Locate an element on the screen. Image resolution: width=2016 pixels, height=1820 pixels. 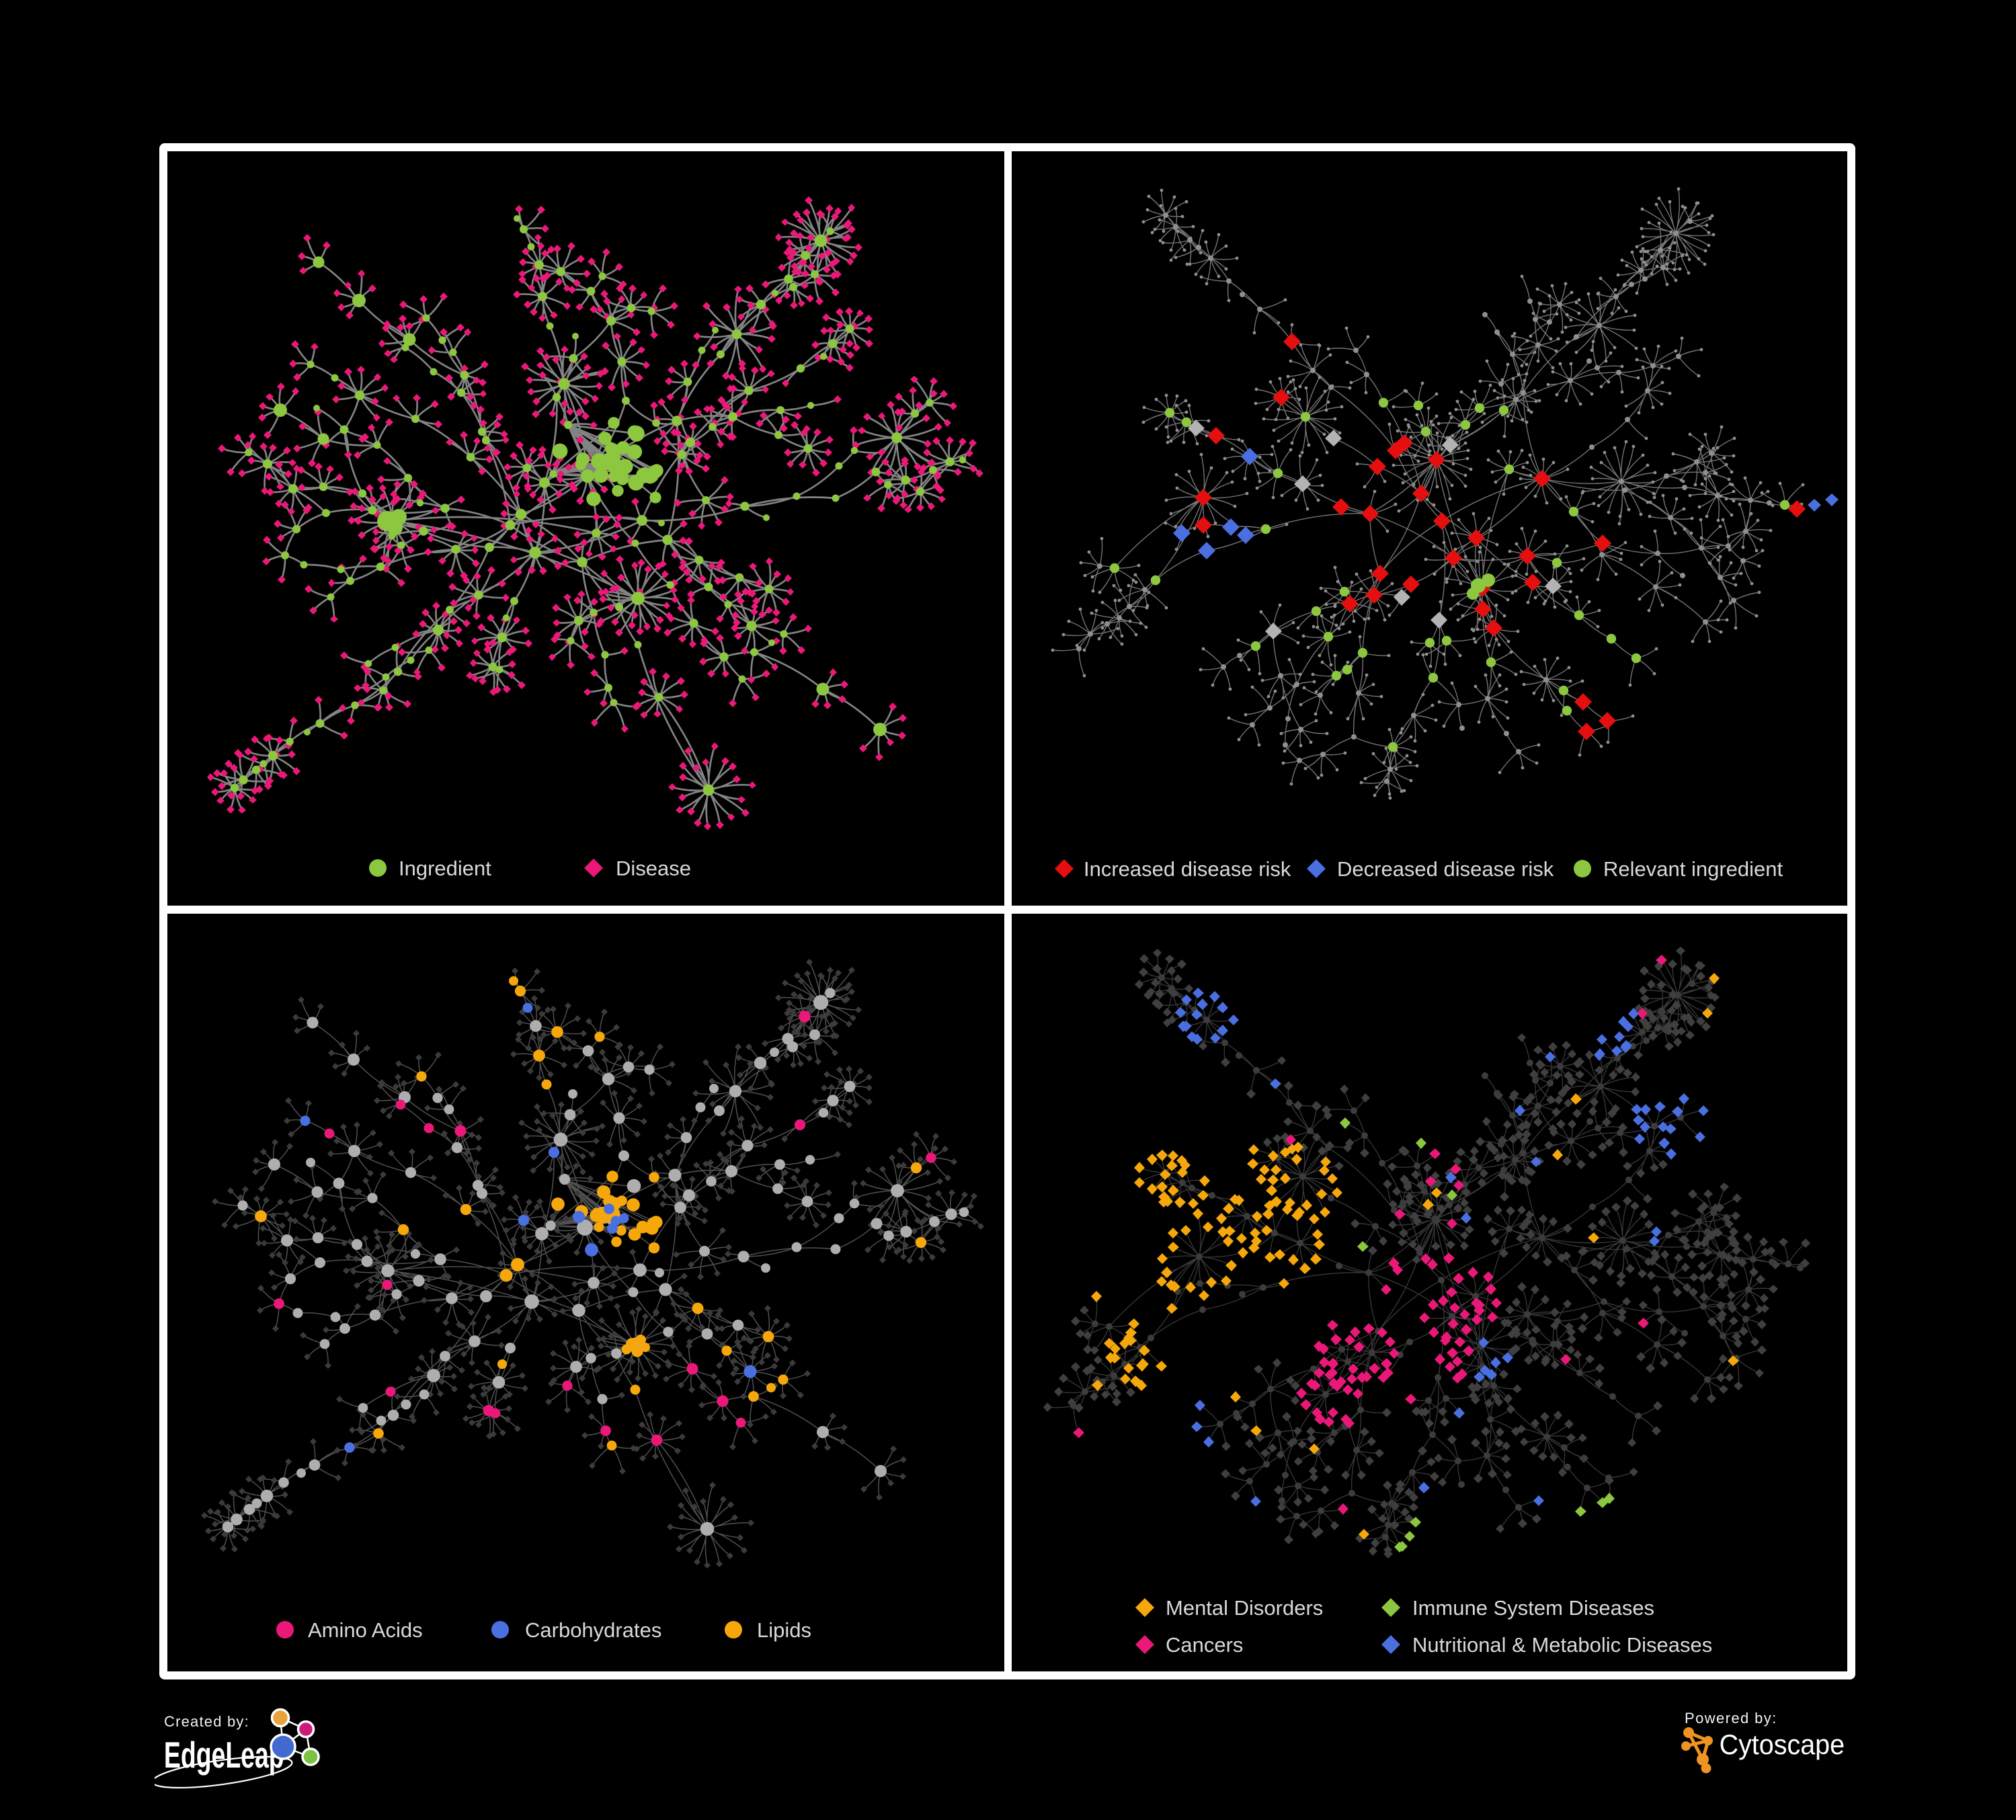
svg-text: Mental Disorders is located at coordinates (1244, 1608).